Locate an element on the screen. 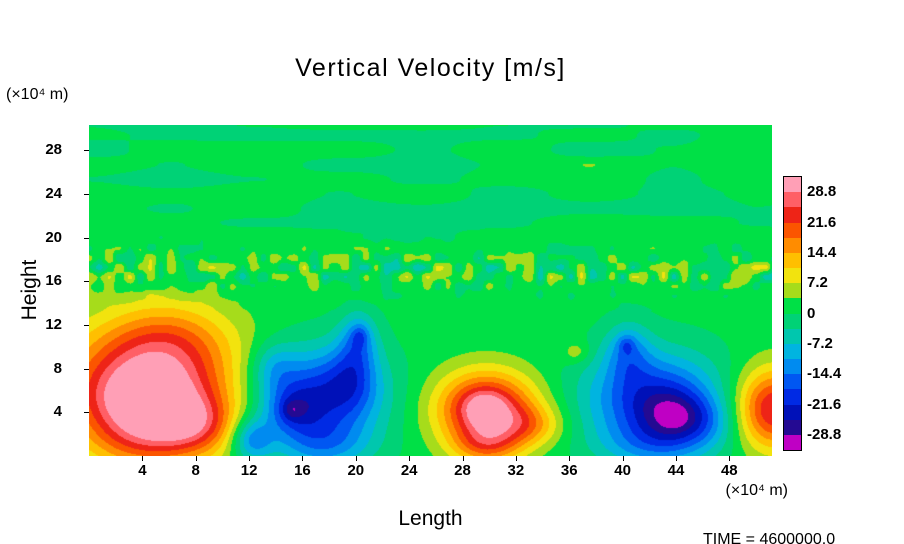 The height and width of the screenshot is (544, 904). x-tick-label: 8 is located at coordinates (195, 470).